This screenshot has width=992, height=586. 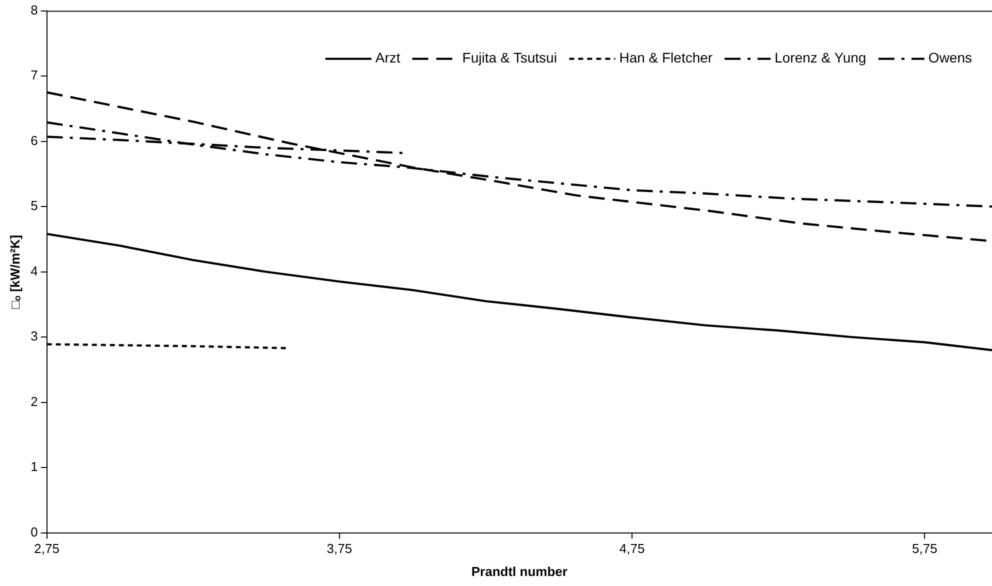 I want to click on y-tick-label: 0, so click(x=34, y=532).